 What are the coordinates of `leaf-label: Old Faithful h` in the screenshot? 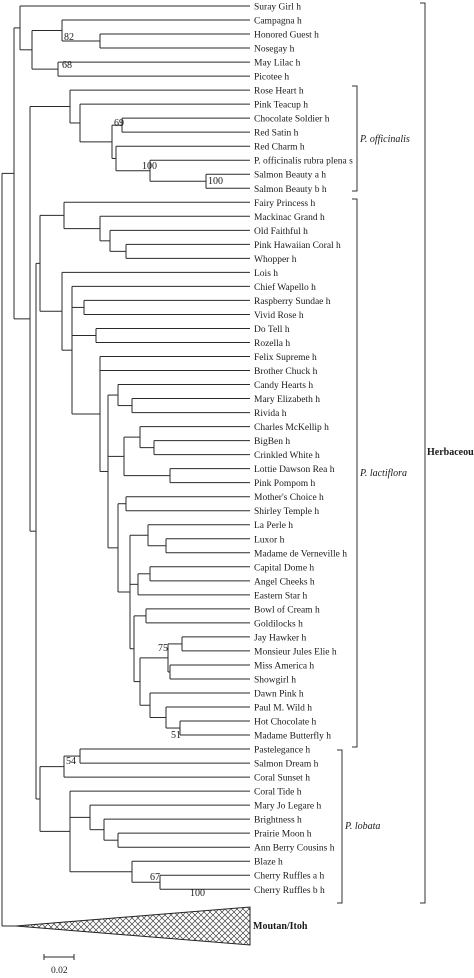 It's located at (281, 231).